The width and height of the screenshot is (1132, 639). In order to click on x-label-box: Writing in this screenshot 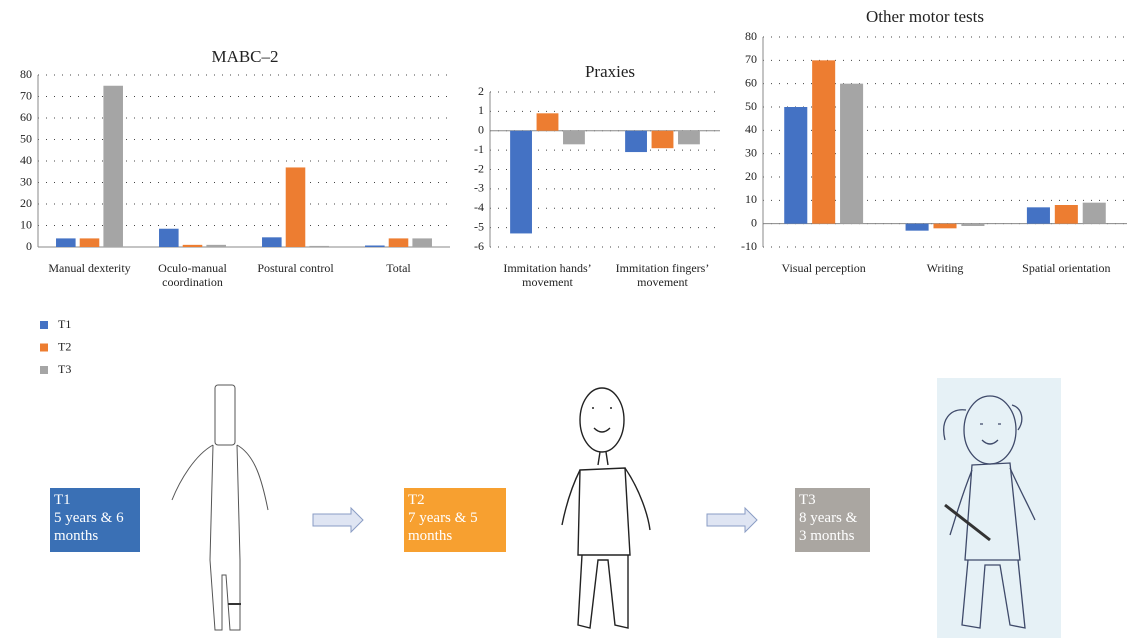, I will do `click(945, 268)`.